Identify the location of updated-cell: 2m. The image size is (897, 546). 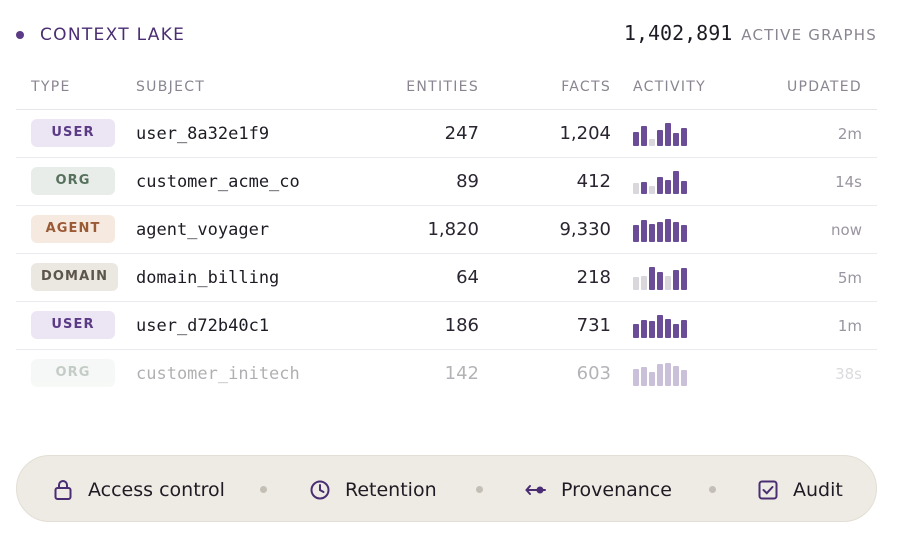
(804, 133).